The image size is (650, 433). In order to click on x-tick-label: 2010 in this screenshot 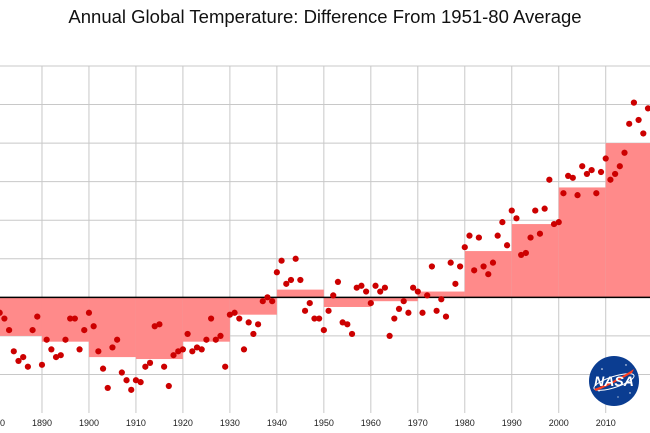, I will do `click(606, 423)`.